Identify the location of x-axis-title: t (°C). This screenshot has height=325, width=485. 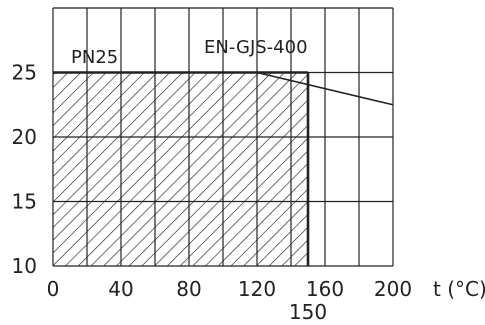
(459, 289).